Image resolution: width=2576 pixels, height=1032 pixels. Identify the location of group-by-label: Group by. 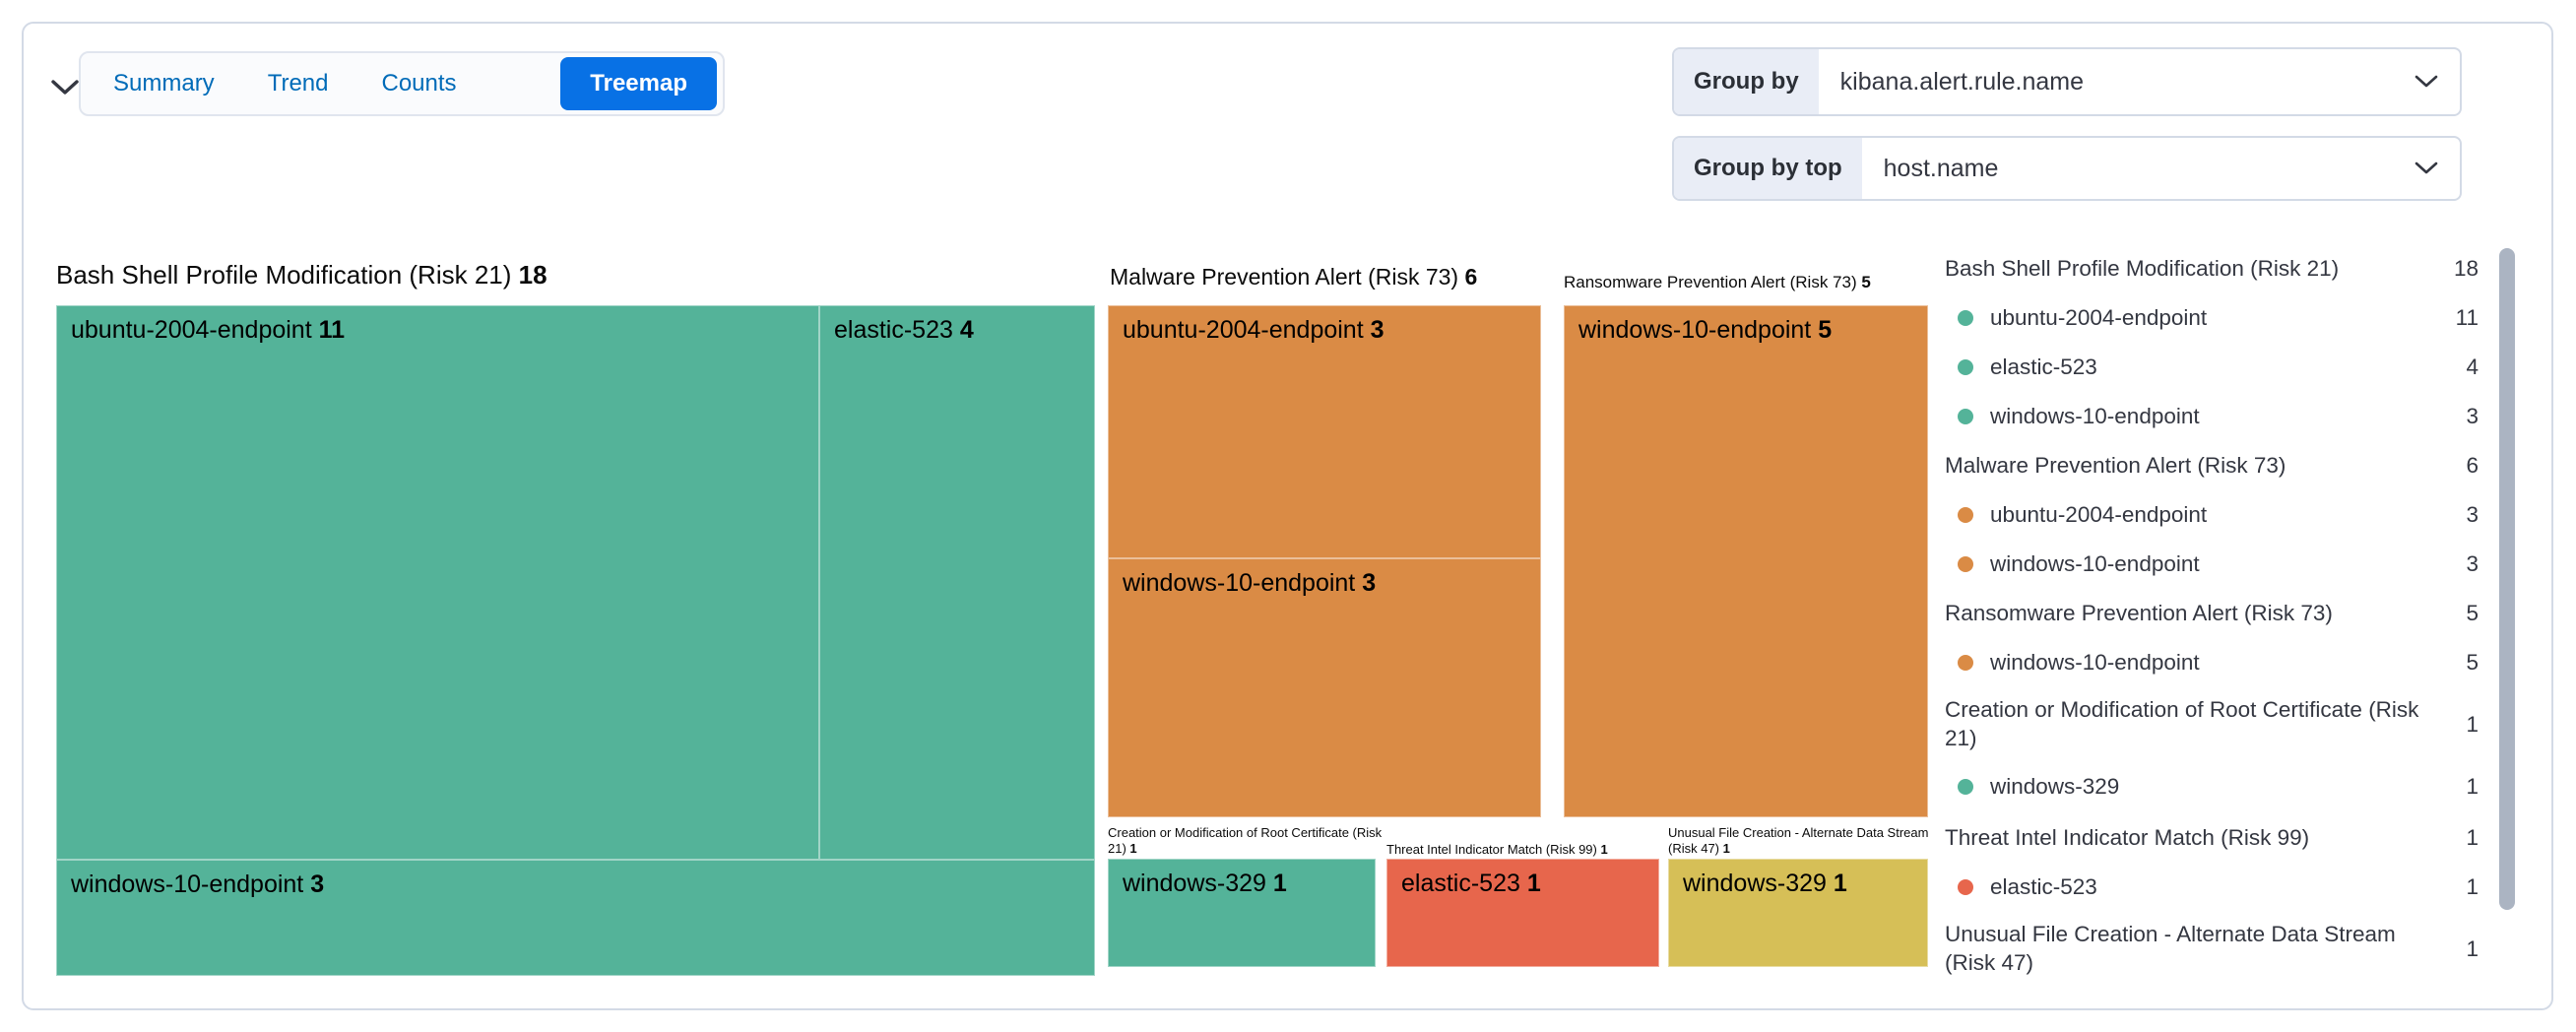
(1746, 81).